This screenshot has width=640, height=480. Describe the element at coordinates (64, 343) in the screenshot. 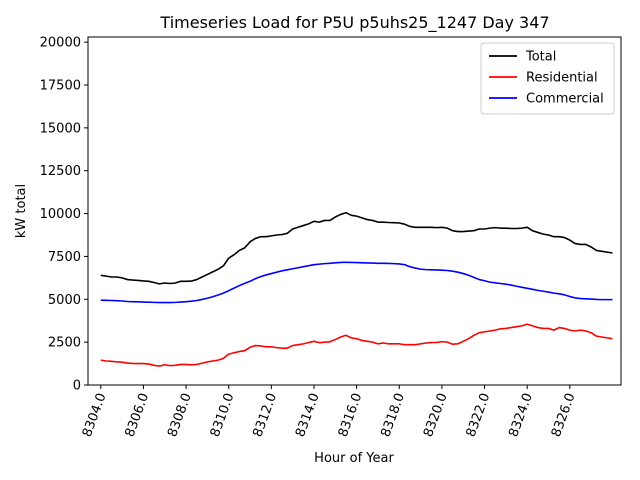

I see `y-tick-label: 2500` at that location.